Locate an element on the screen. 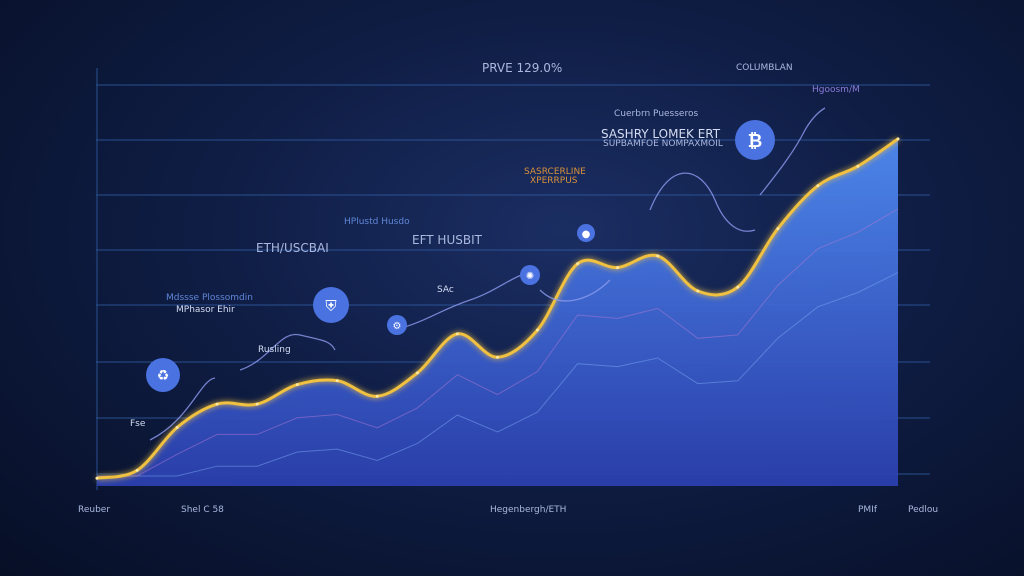 The height and width of the screenshot is (576, 1024). robot-icon: ⚙ is located at coordinates (397, 325).